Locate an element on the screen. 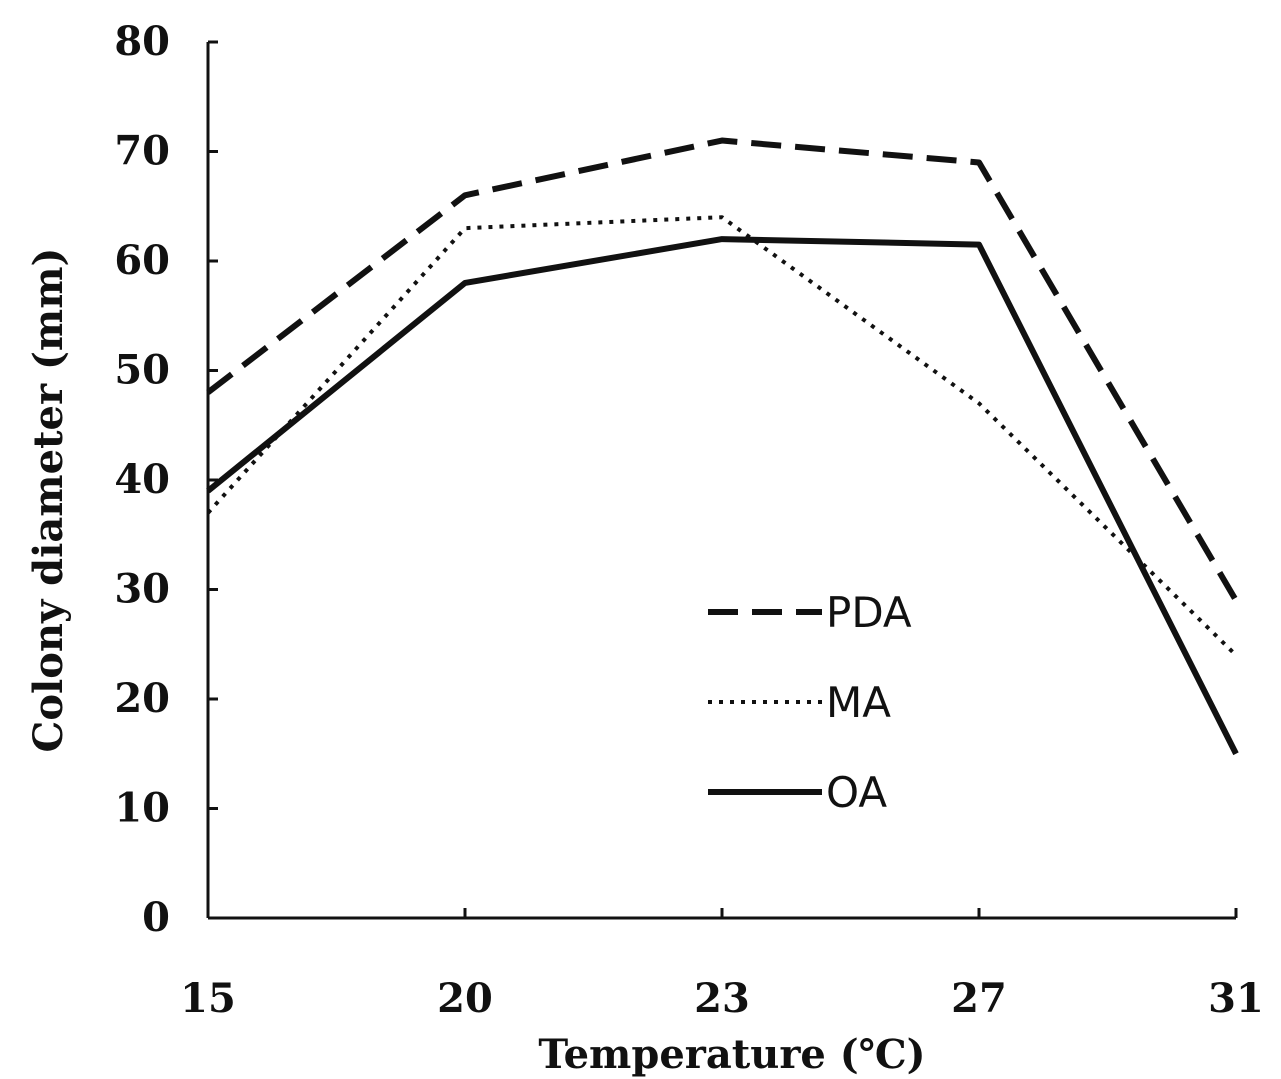 This screenshot has width=1281, height=1079. y-tick-label: 40 is located at coordinates (142, 479).